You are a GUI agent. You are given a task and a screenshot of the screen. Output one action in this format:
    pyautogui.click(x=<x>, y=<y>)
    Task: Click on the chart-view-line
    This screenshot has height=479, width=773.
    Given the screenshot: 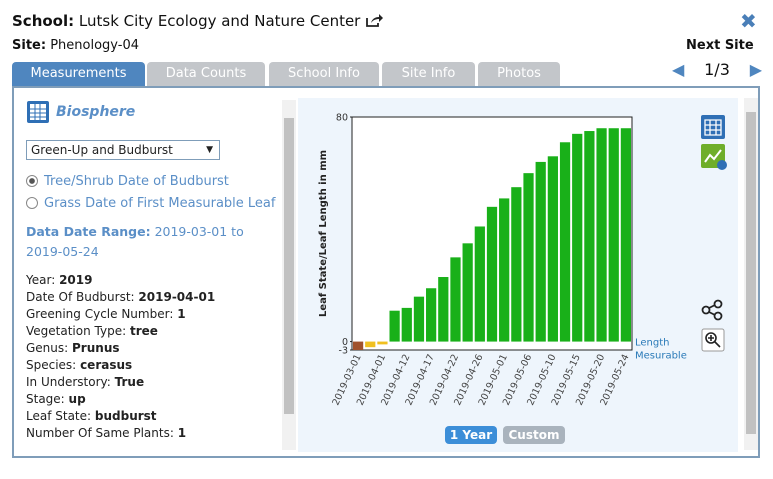 What is the action you would take?
    pyautogui.click(x=713, y=156)
    